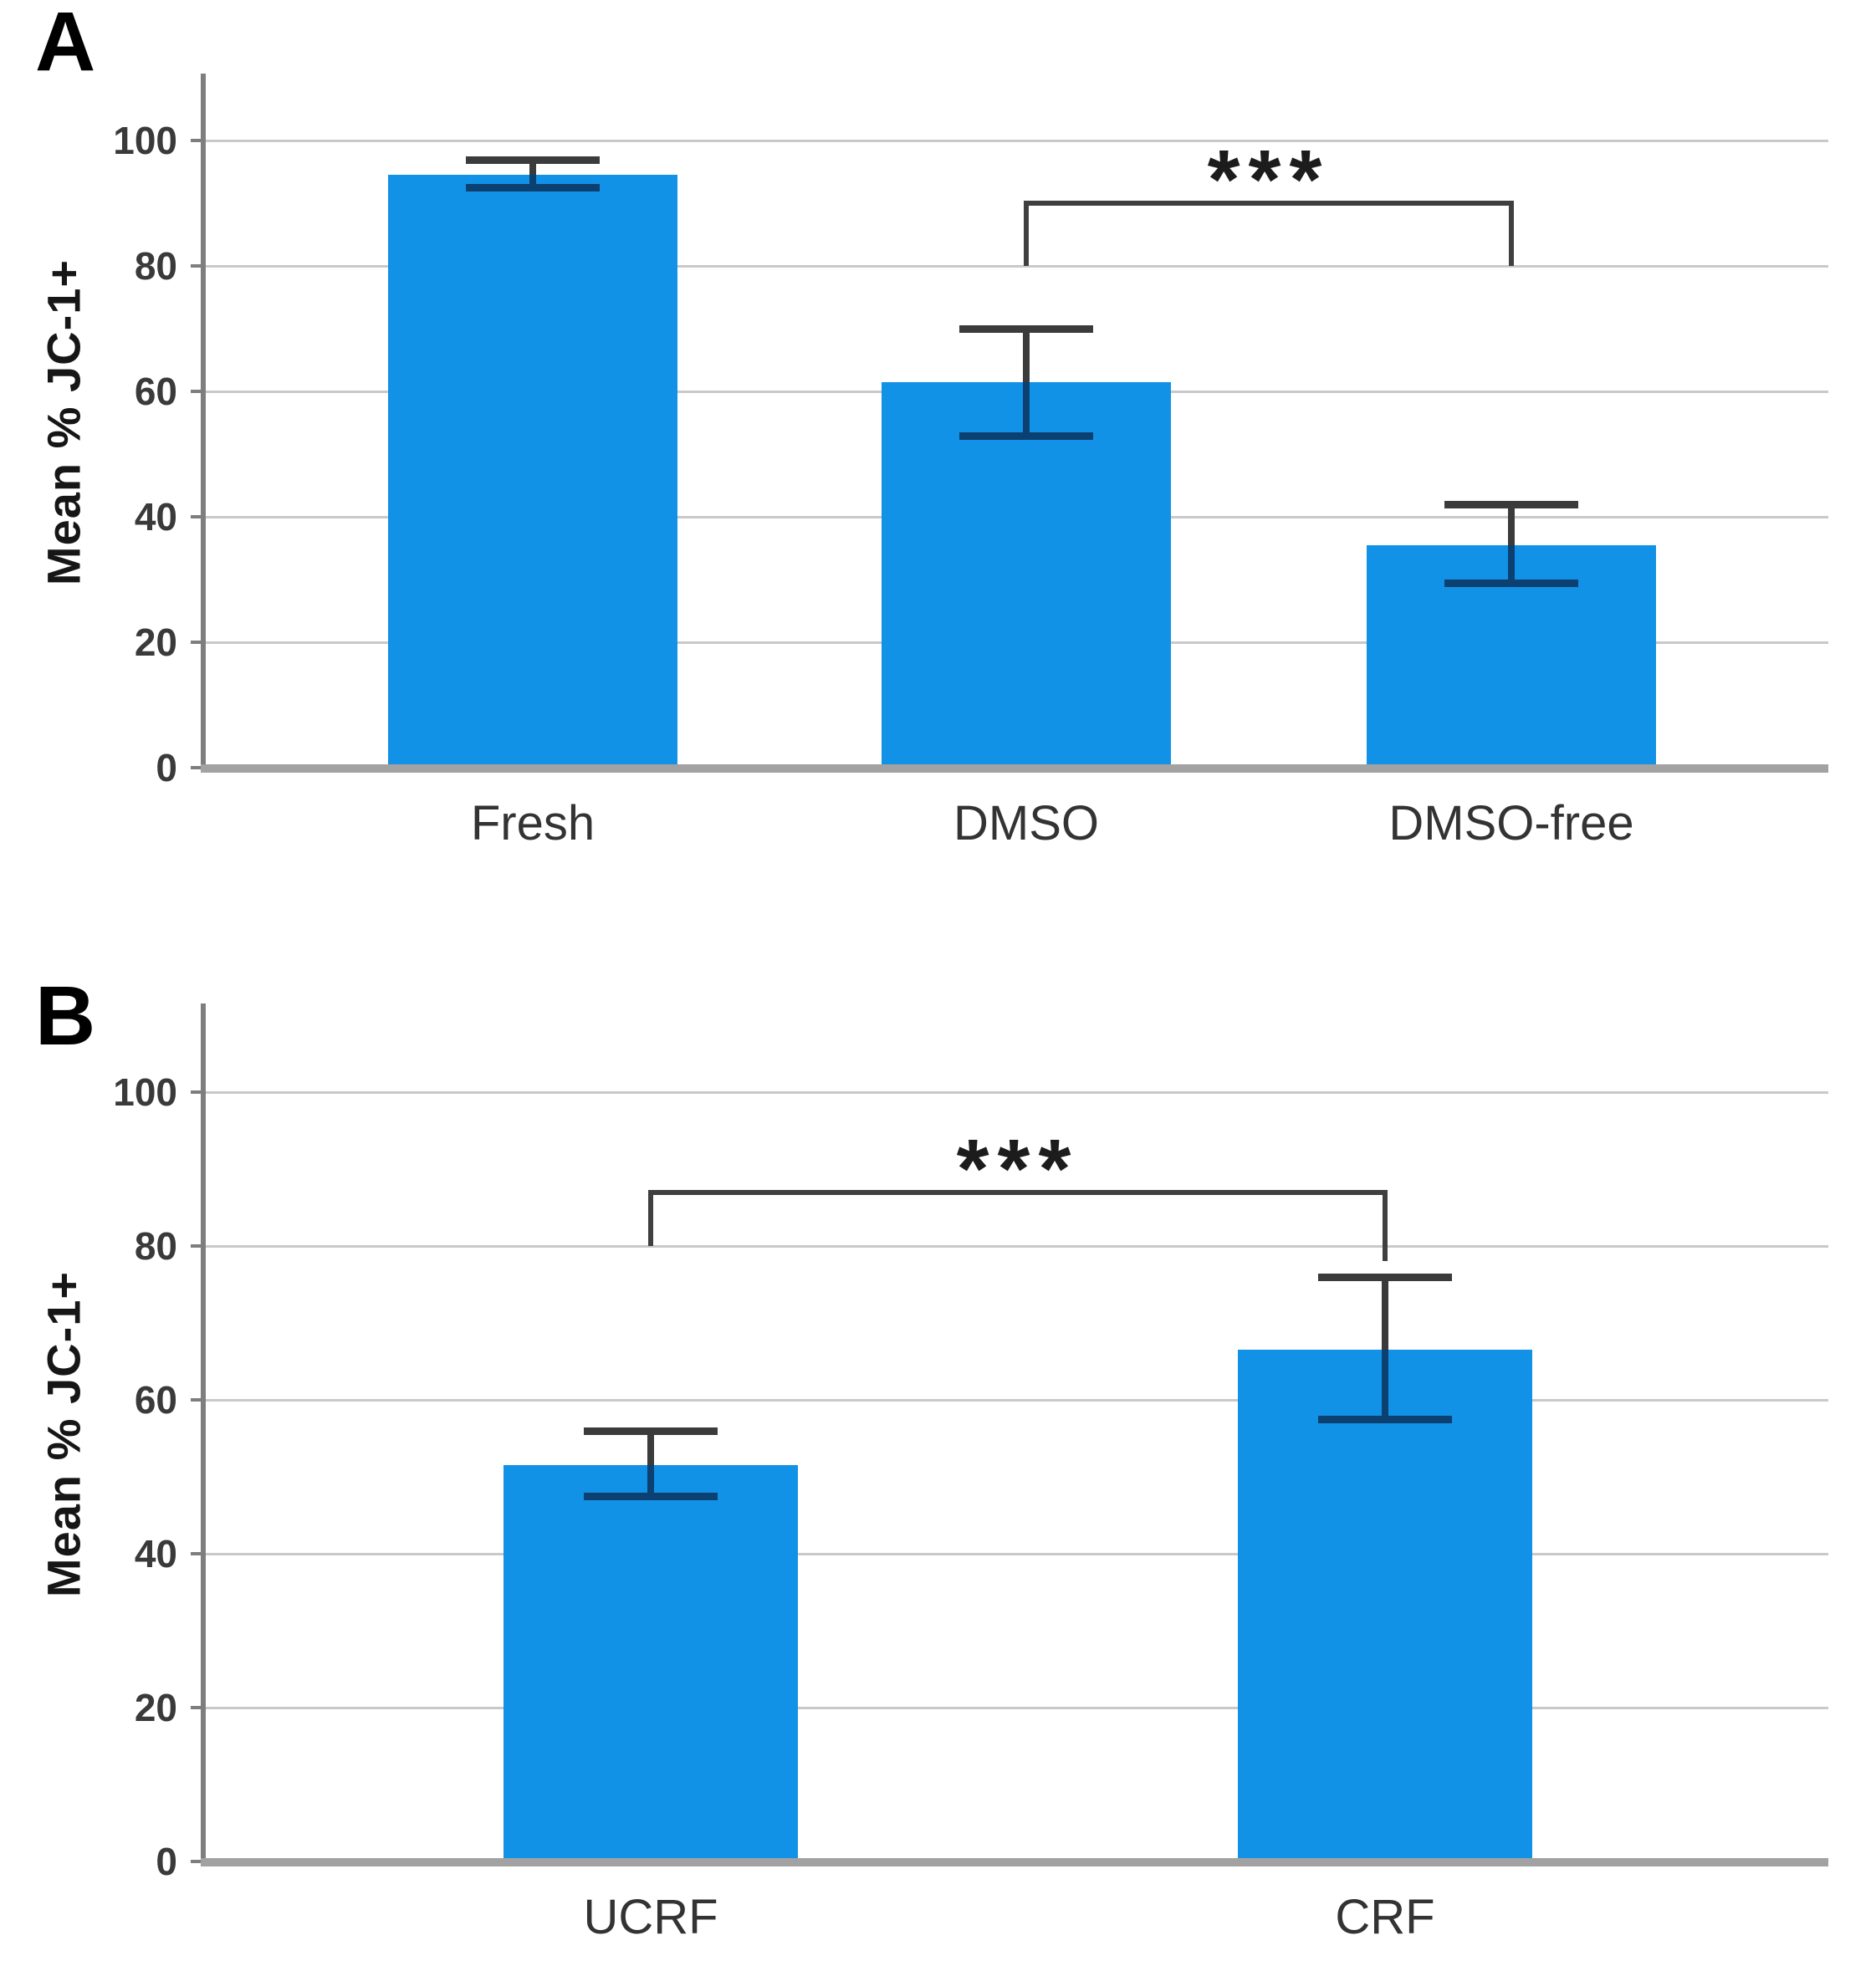 The width and height of the screenshot is (1876, 1966). What do you see at coordinates (532, 473) in the screenshot?
I see `bar-fresh` at bounding box center [532, 473].